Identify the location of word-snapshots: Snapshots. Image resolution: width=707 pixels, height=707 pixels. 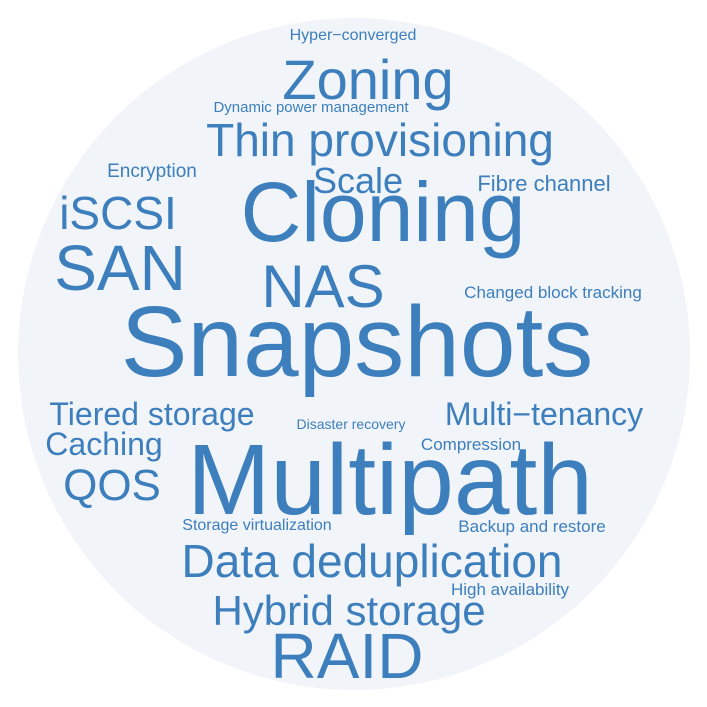
(357, 342).